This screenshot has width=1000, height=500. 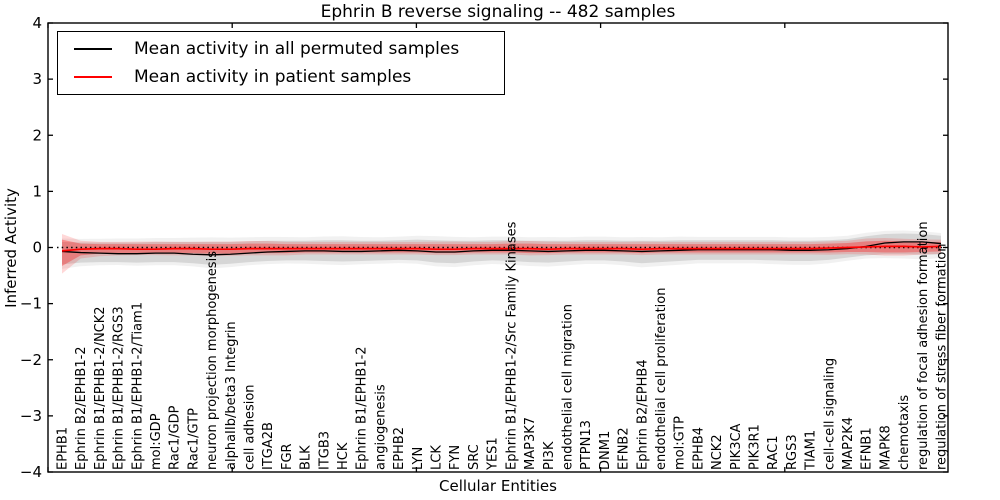 What do you see at coordinates (37, 135) in the screenshot?
I see `y-tick-label: 2` at bounding box center [37, 135].